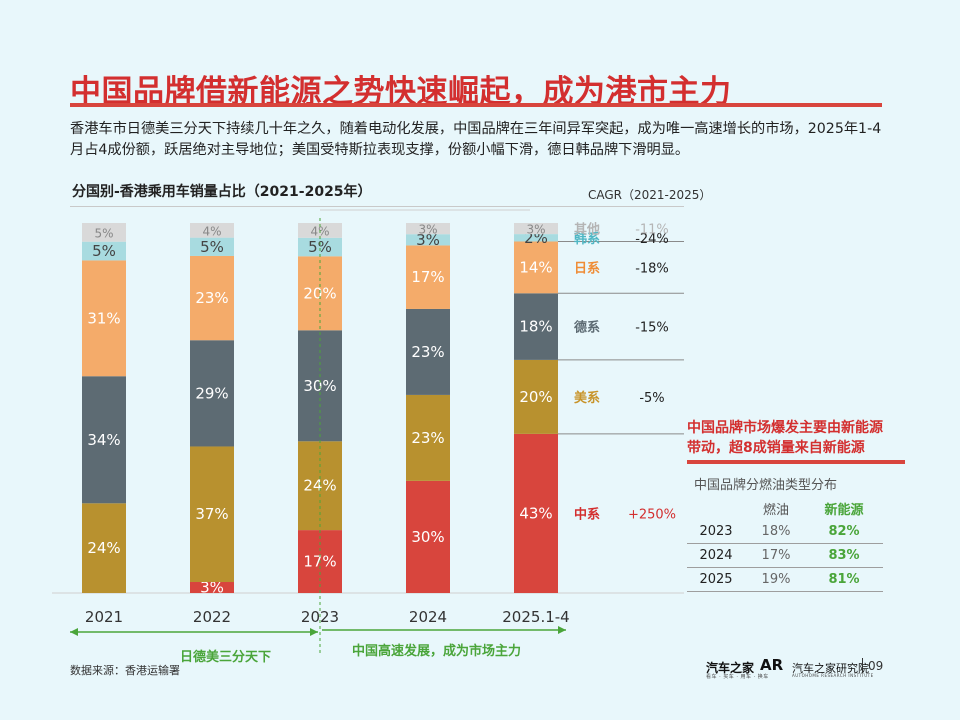 The width and height of the screenshot is (960, 720). I want to click on data-label: 31%, so click(103, 318).